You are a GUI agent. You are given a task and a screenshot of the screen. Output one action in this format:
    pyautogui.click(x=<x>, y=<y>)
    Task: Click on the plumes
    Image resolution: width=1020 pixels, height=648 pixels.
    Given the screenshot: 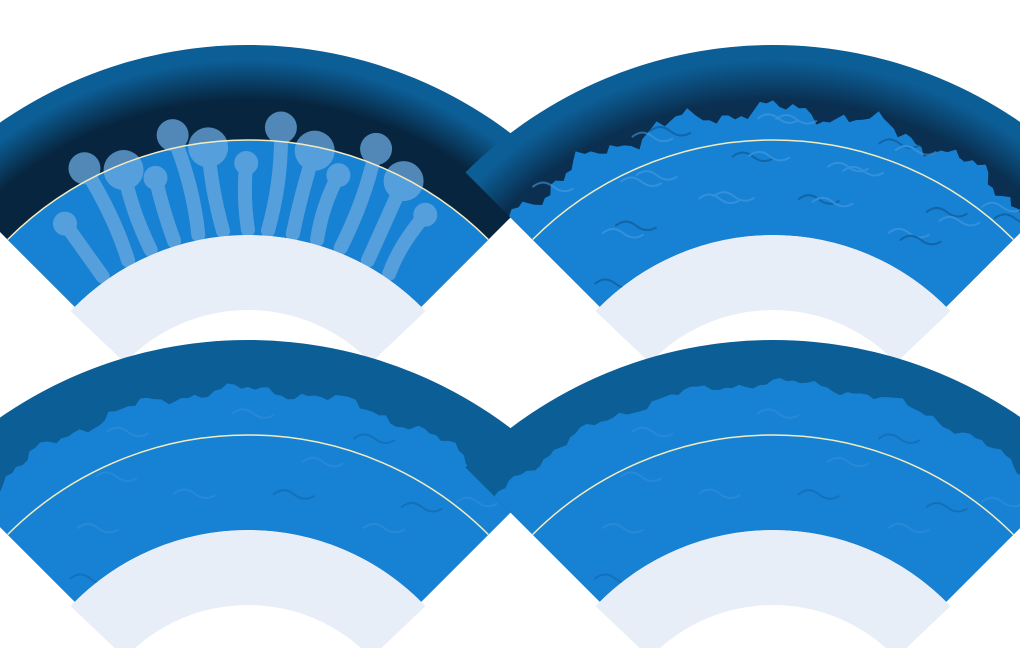 What is the action you would take?
    pyautogui.click(x=245, y=197)
    